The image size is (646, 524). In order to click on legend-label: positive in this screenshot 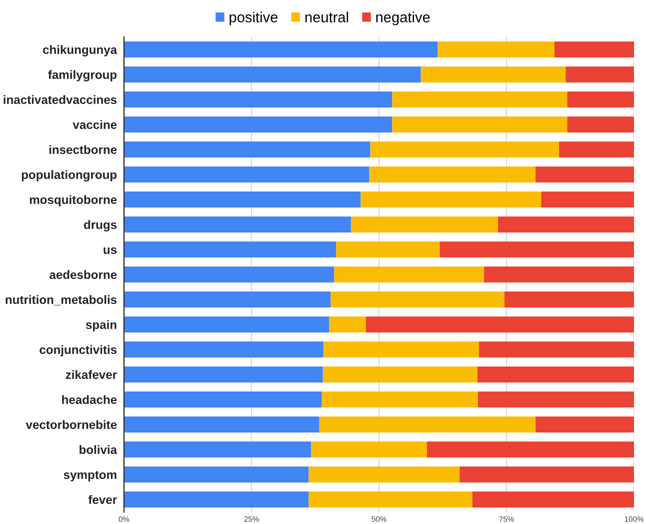, I will do `click(254, 19)`.